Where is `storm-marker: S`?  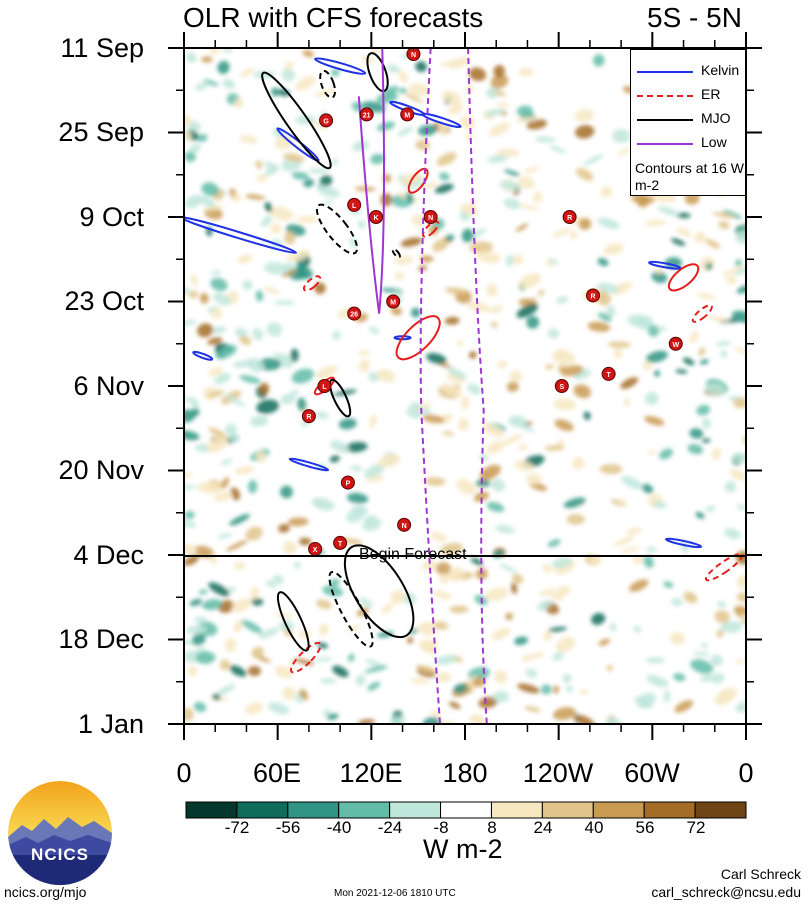
storm-marker: S is located at coordinates (561, 386).